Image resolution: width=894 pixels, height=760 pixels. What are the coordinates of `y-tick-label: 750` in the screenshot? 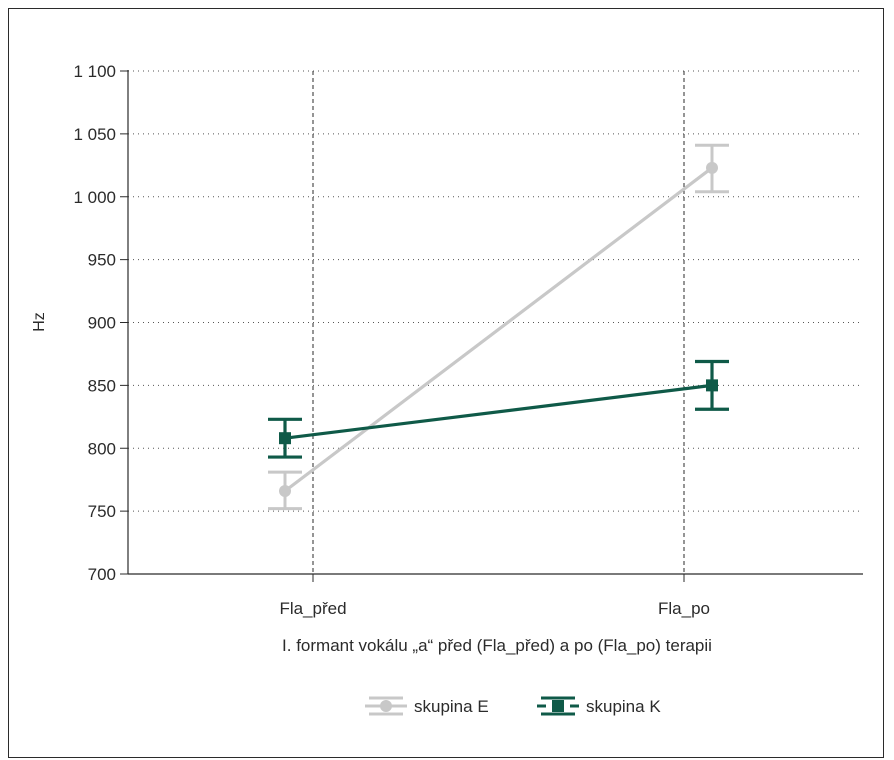 It's located at (102, 511).